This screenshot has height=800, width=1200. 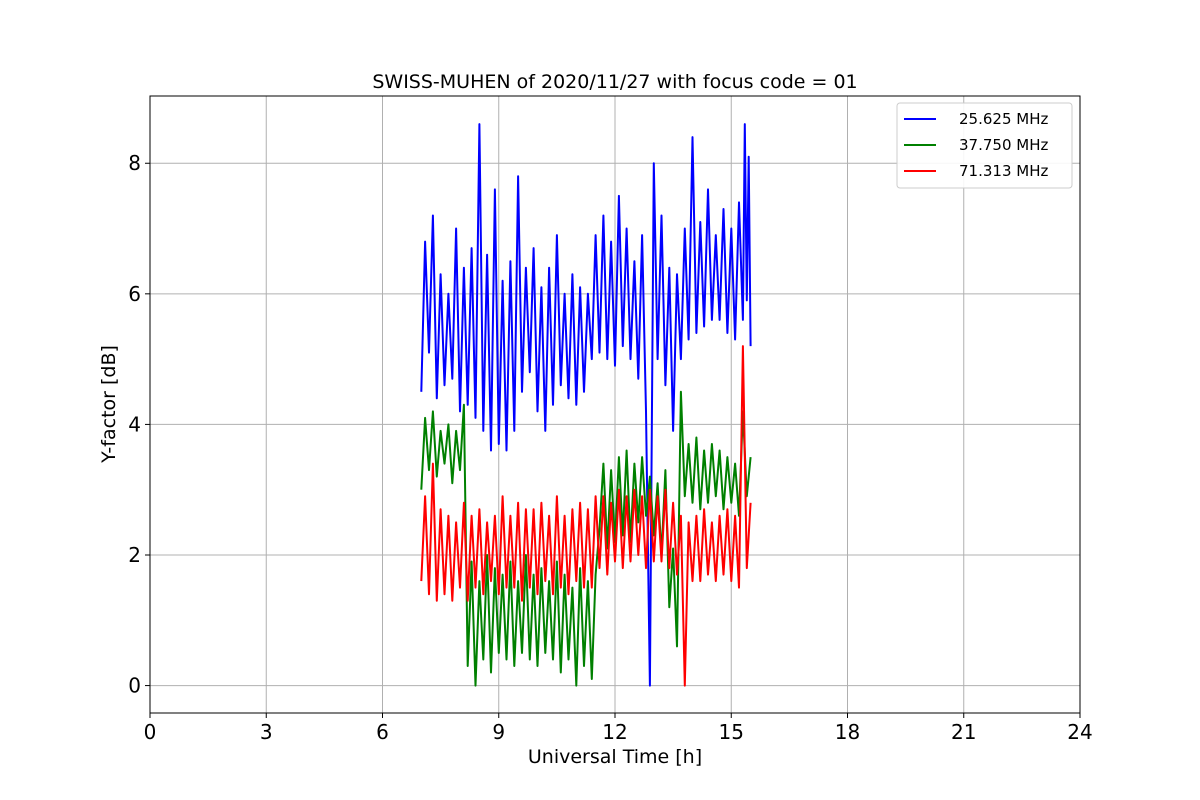 I want to click on x-tick-label: 12, so click(x=614, y=732).